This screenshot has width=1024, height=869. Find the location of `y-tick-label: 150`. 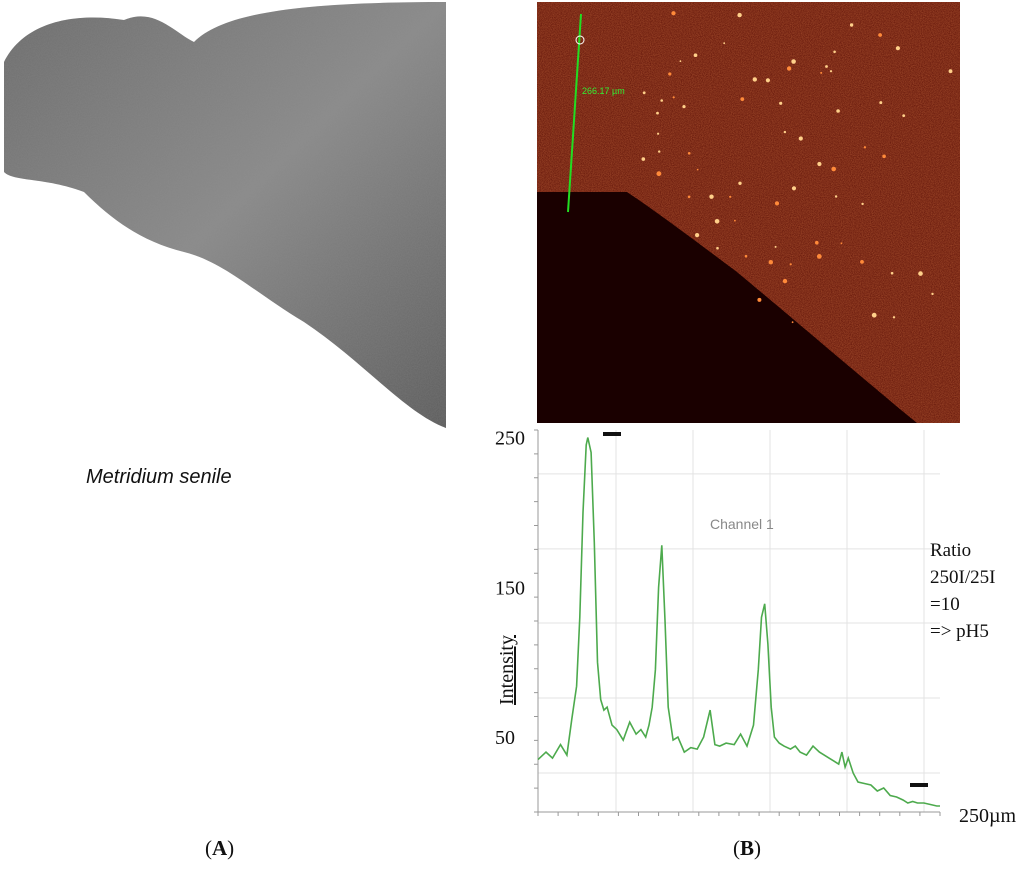

y-tick-label: 150 is located at coordinates (510, 588).